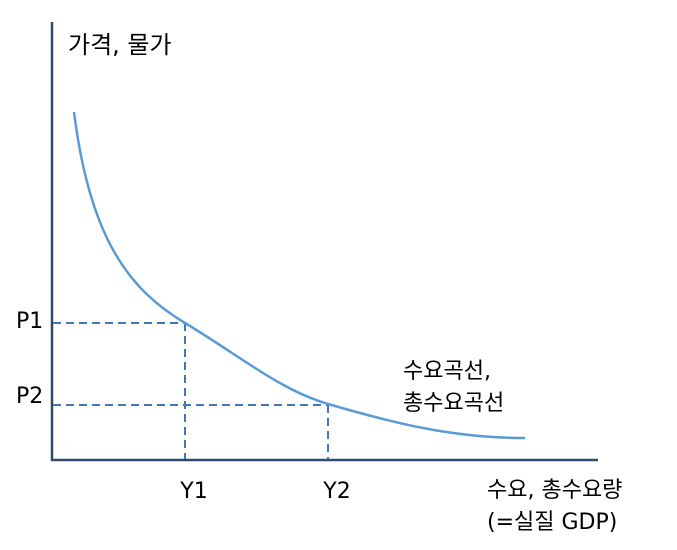 This screenshot has height=550, width=677. I want to click on p1-label: P1, so click(29, 321).